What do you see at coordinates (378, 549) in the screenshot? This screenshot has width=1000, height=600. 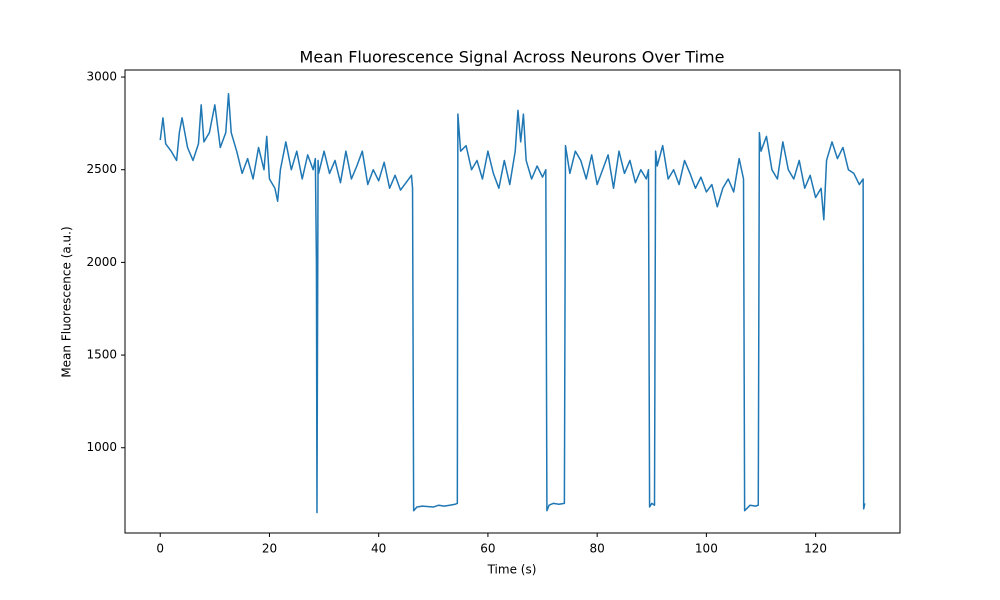 I see `x-tick-label: 40` at bounding box center [378, 549].